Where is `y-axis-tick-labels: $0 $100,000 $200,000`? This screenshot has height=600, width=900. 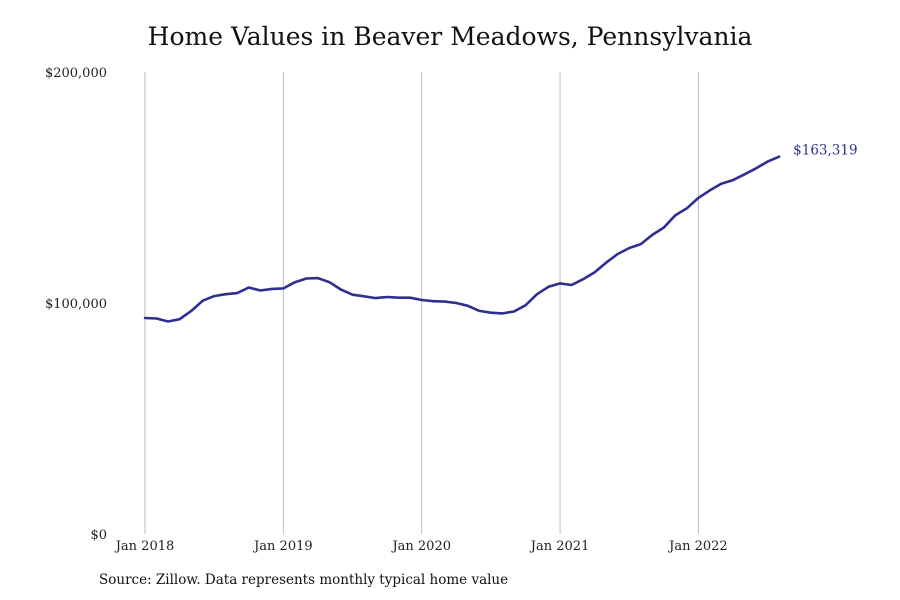
y-axis-tick-labels: $0 $100,000 $200,000 is located at coordinates (76, 304).